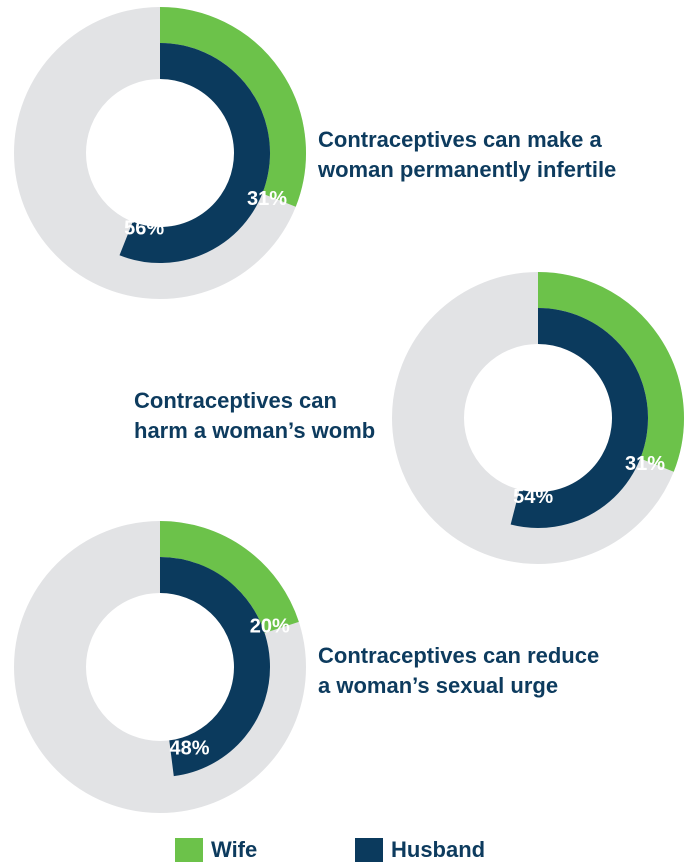 The height and width of the screenshot is (863, 689). I want to click on legend-item-husband: Husband, so click(420, 850).